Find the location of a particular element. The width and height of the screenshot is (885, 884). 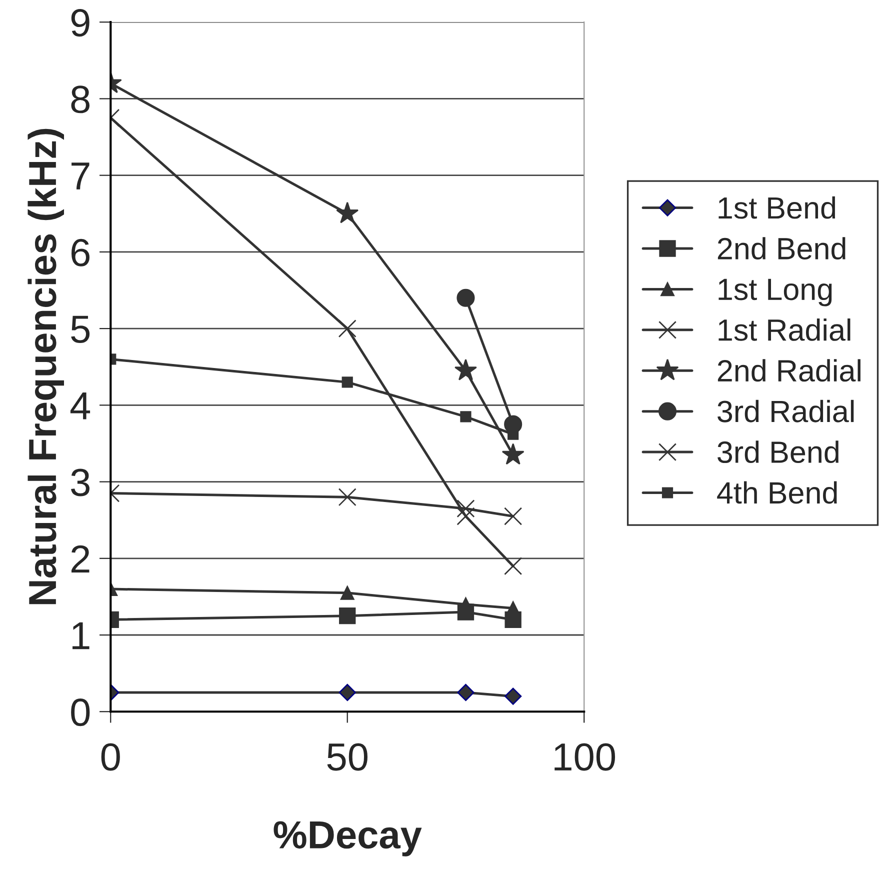

y-tick-label: 8 is located at coordinates (80, 100).